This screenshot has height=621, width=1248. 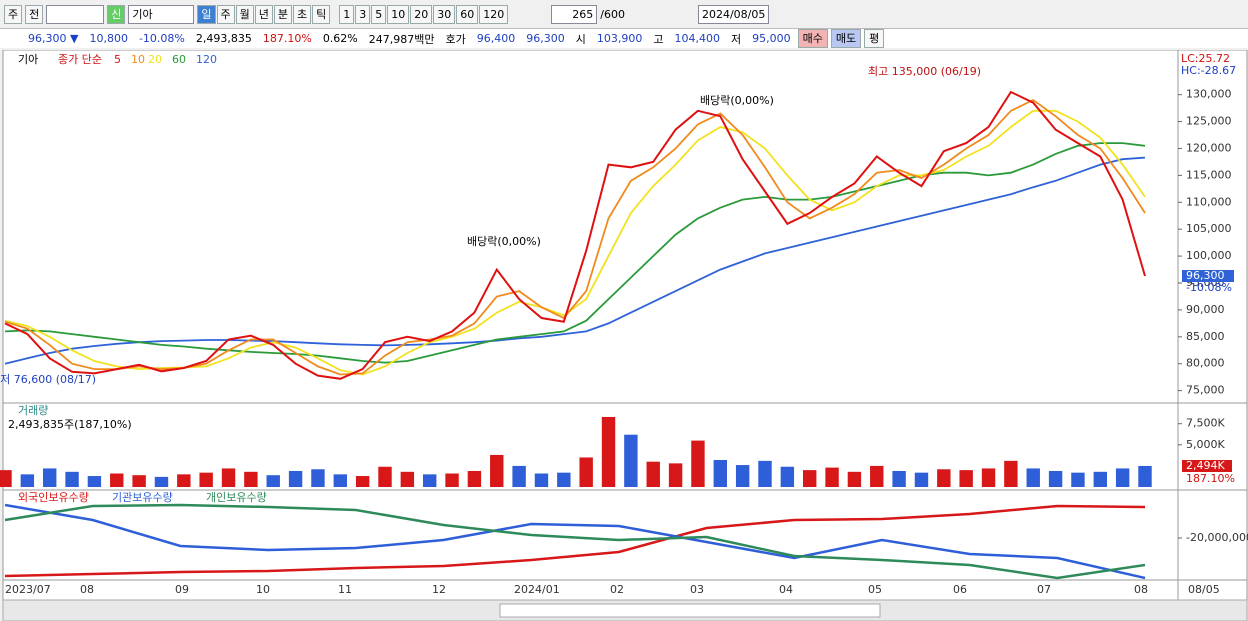 What do you see at coordinates (1209, 255) in the screenshot?
I see `y-tick-label: 100,000` at bounding box center [1209, 255].